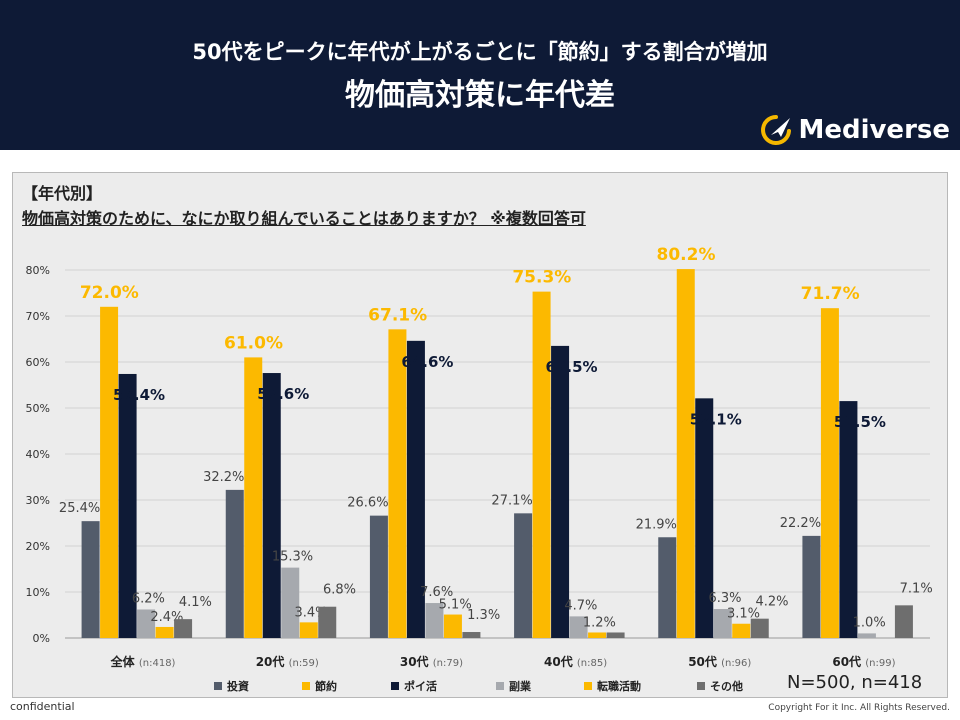  What do you see at coordinates (38, 270) in the screenshot?
I see `y-tick-label: 80%` at bounding box center [38, 270].